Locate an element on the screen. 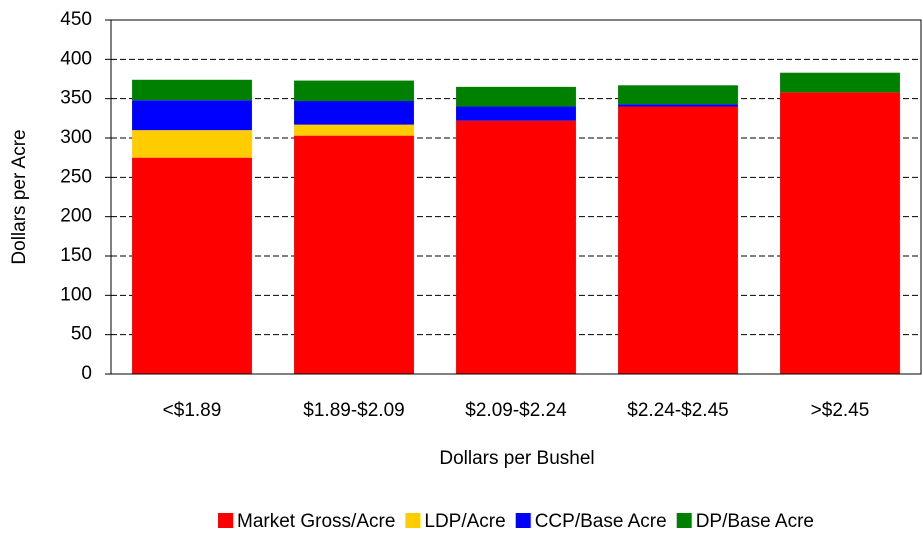 This screenshot has width=923, height=535. y-tick-label: 0 is located at coordinates (86, 373).